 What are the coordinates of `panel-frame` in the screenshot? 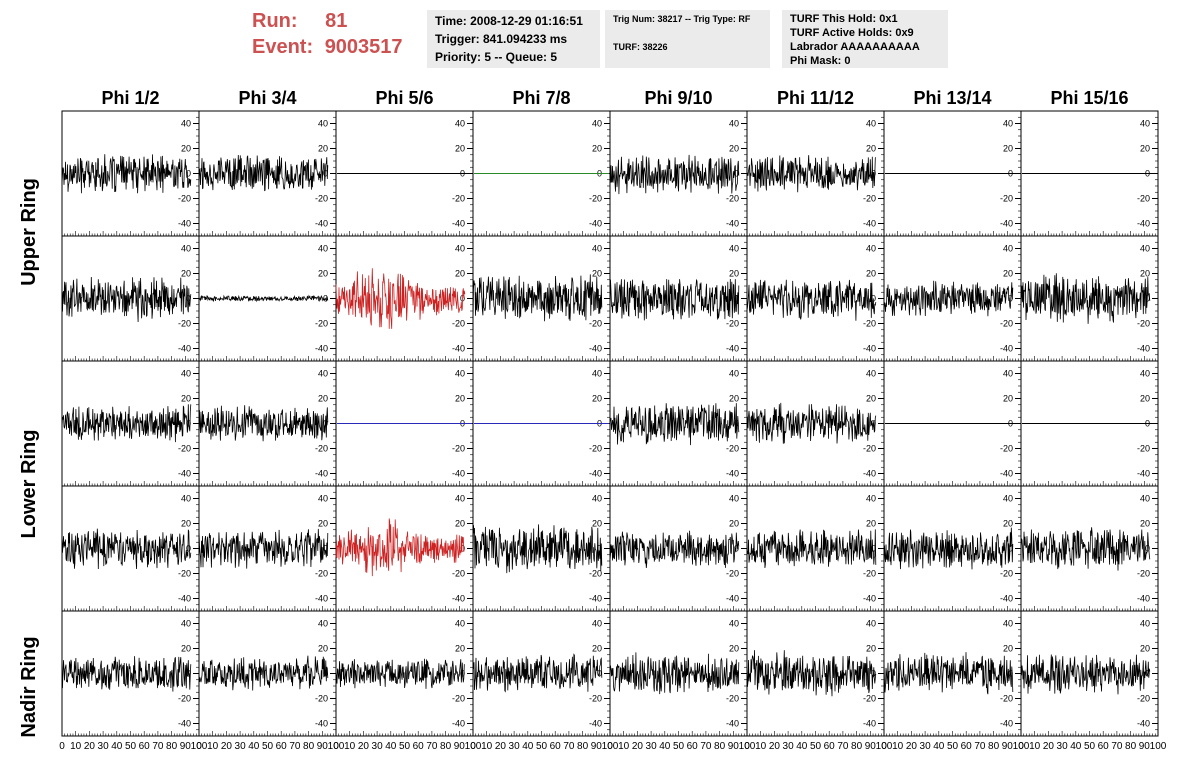 It's located at (267, 548).